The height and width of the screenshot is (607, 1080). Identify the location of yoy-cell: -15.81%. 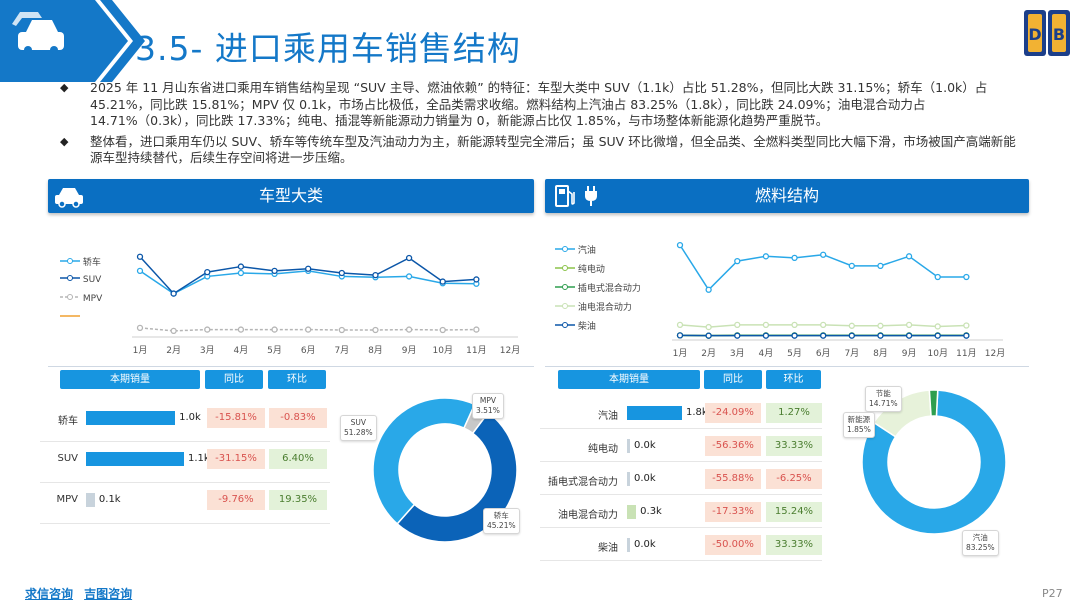
(236, 418).